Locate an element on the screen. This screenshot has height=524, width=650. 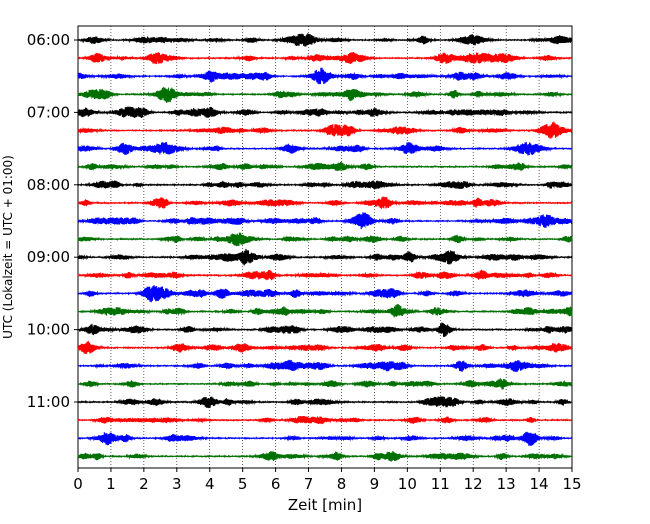
x-tick-label: 13 is located at coordinates (506, 484).